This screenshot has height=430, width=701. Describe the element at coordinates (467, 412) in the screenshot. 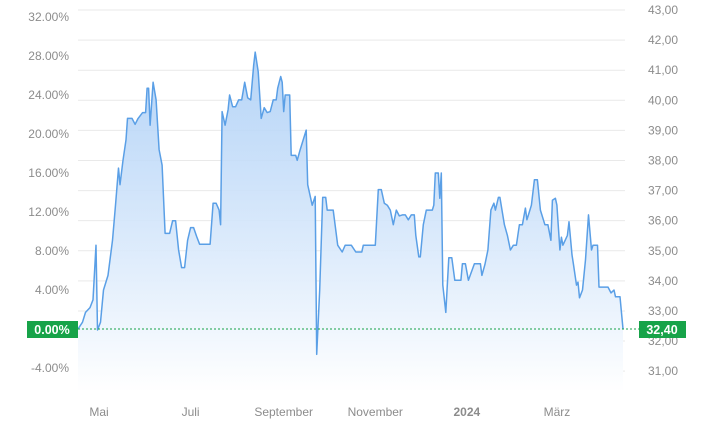

I see `x-tick-label: 2024` at that location.